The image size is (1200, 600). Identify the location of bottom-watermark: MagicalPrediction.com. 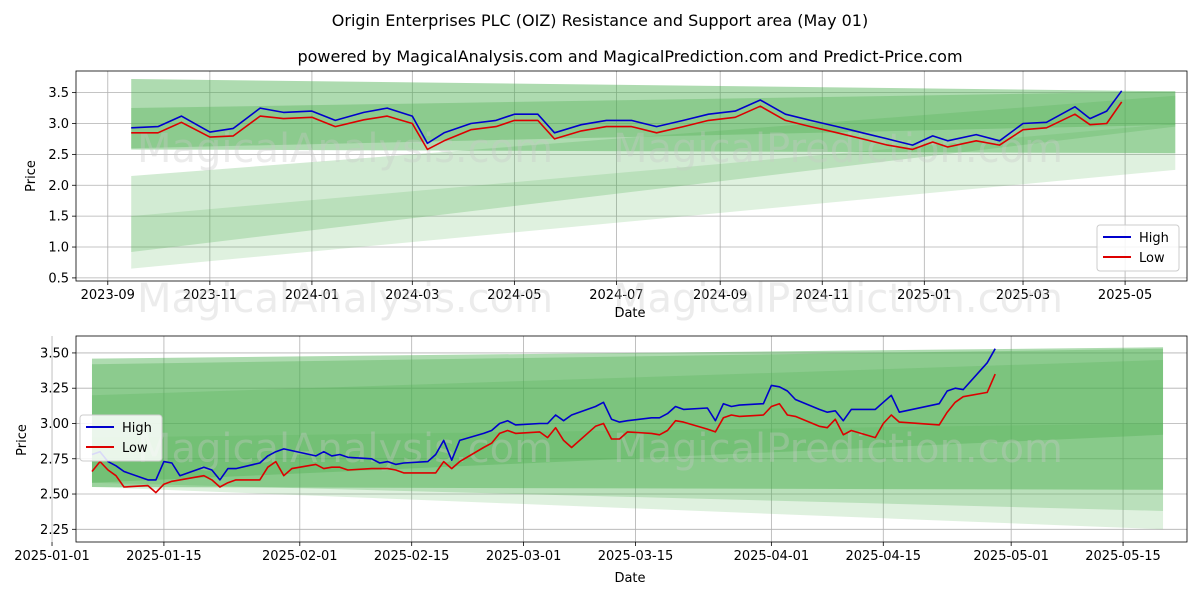
(838, 449).